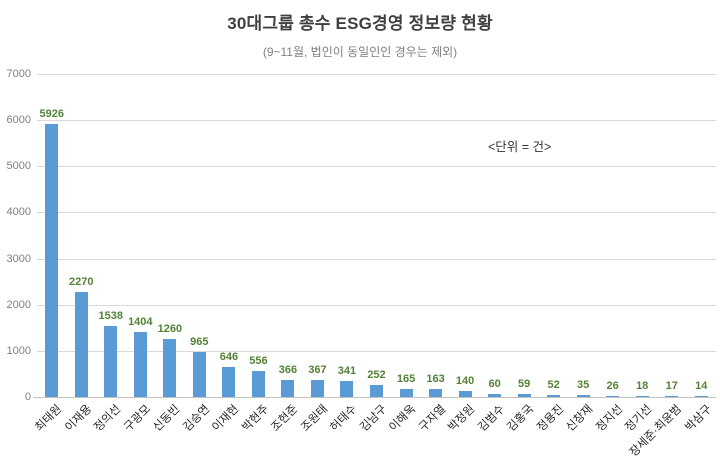 This screenshot has height=476, width=720. What do you see at coordinates (81, 282) in the screenshot?
I see `bar-value-label: 2270` at bounding box center [81, 282].